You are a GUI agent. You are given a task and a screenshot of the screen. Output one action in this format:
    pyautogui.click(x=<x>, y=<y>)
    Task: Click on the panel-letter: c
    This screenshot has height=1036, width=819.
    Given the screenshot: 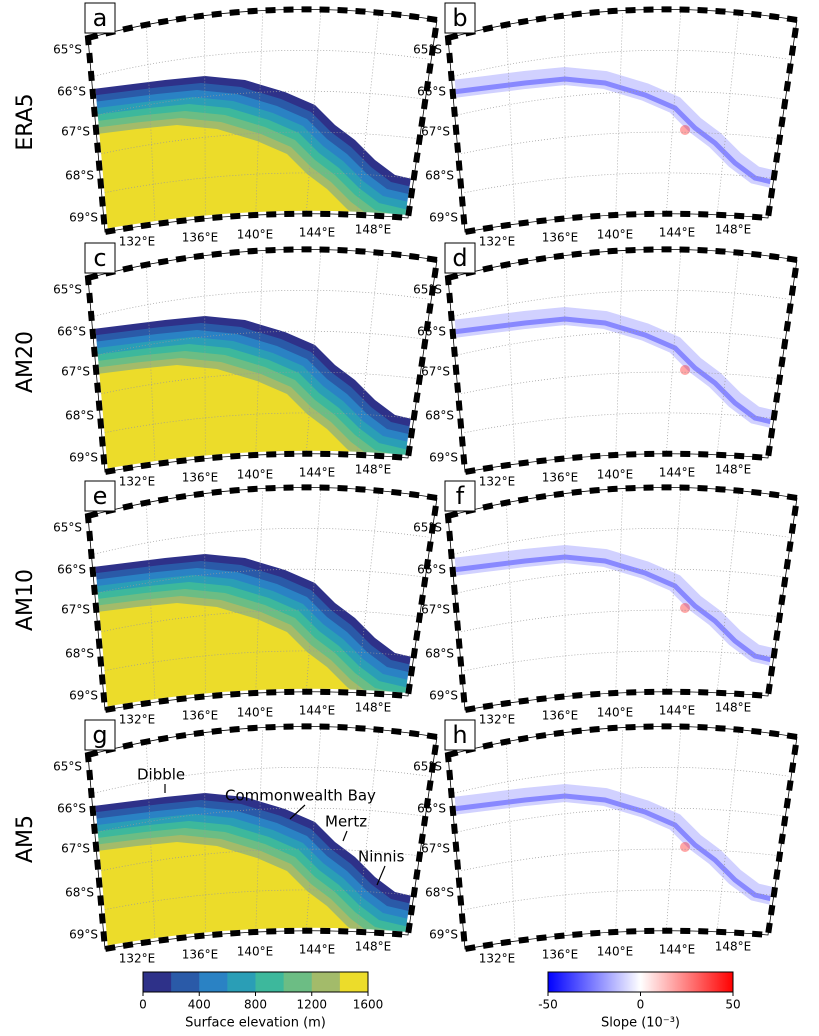 What is the action you would take?
    pyautogui.click(x=99, y=258)
    